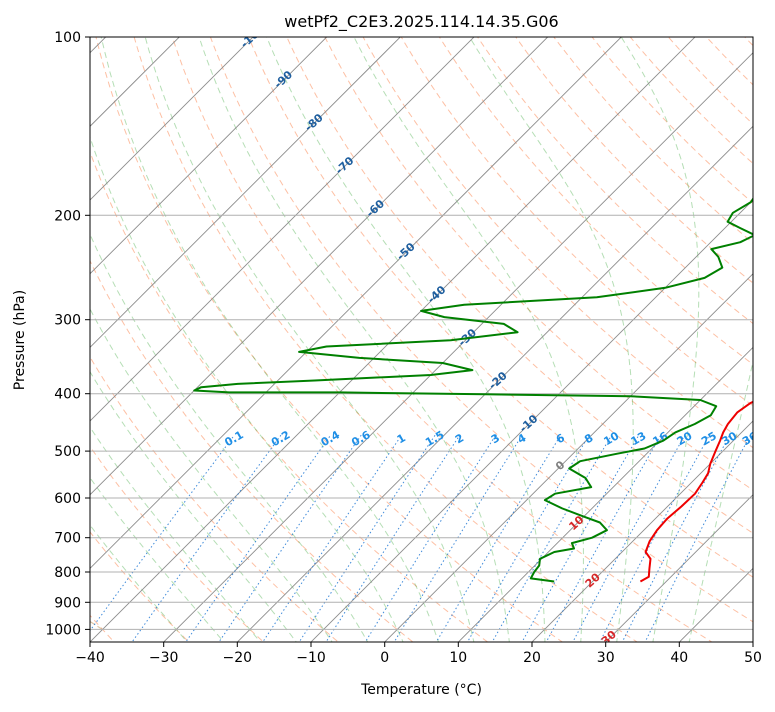 Image resolution: width=775 pixels, height=712 pixels. I want to click on isotherm-label: 40, so click(625, 695).